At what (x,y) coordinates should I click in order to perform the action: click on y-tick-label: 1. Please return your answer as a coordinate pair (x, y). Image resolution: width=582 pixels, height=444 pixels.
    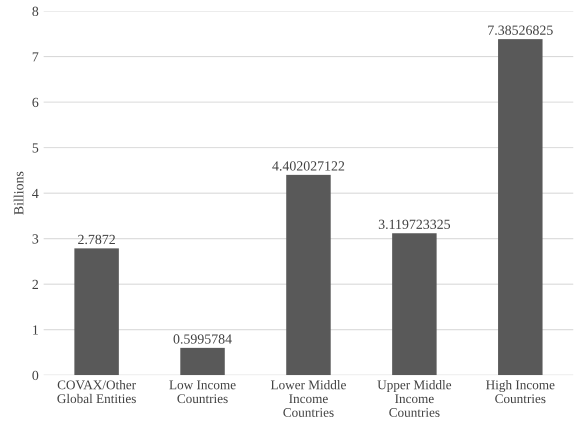
    Looking at the image, I should click on (35, 329).